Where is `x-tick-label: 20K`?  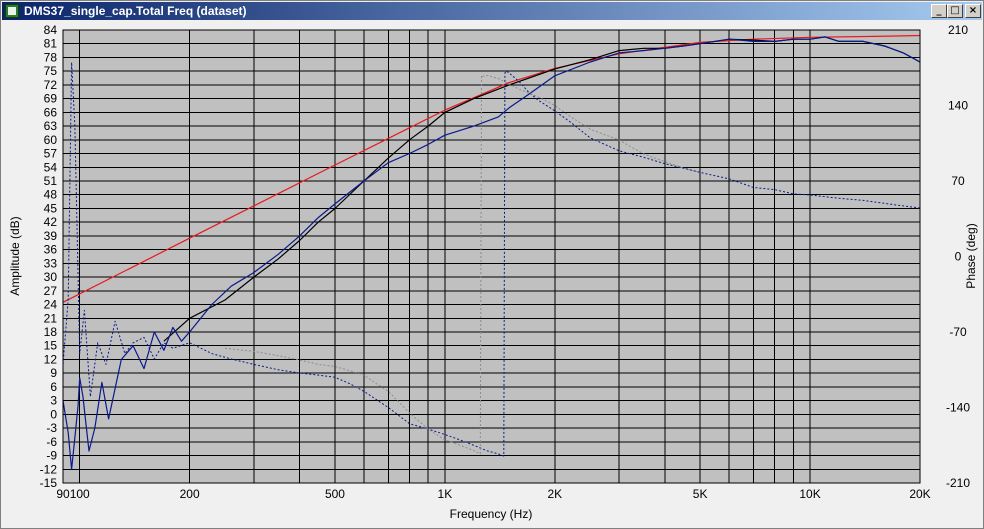
x-tick-label: 20K is located at coordinates (919, 494).